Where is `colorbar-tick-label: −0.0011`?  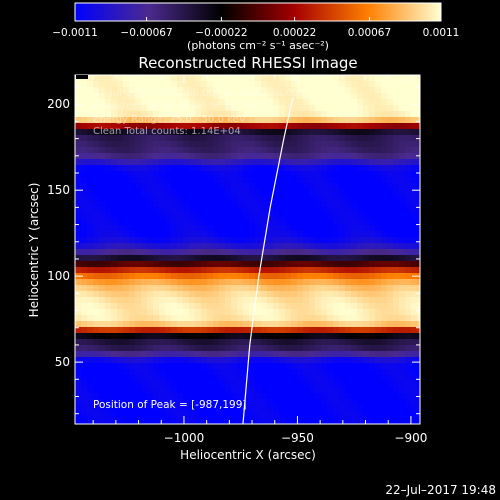
colorbar-tick-label: −0.0011 is located at coordinates (75, 33).